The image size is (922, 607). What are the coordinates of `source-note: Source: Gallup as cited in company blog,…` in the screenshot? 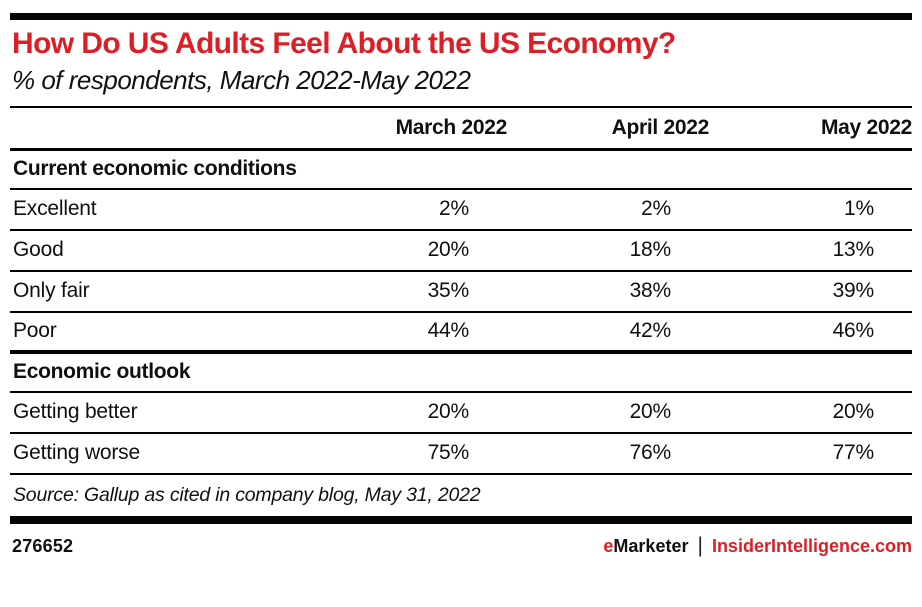 It's located at (247, 494).